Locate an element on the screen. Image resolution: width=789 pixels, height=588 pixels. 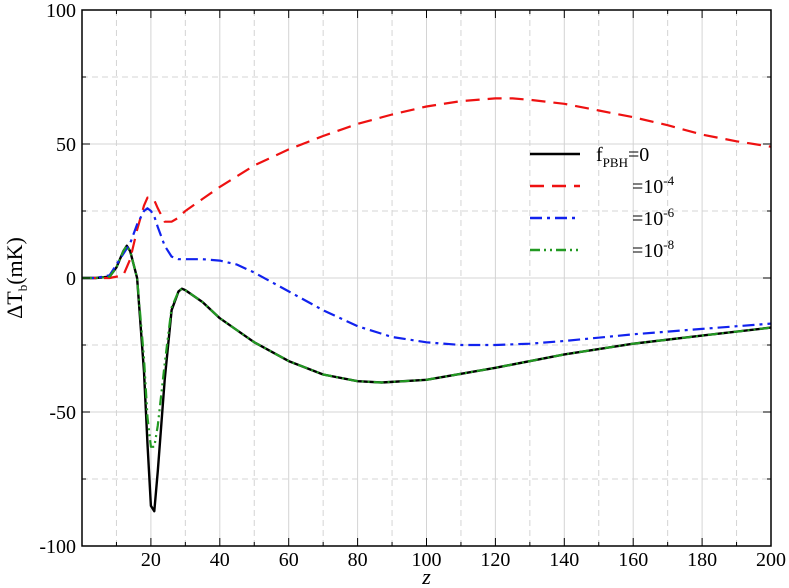
y-tick-label: -50 is located at coordinates (62, 413).